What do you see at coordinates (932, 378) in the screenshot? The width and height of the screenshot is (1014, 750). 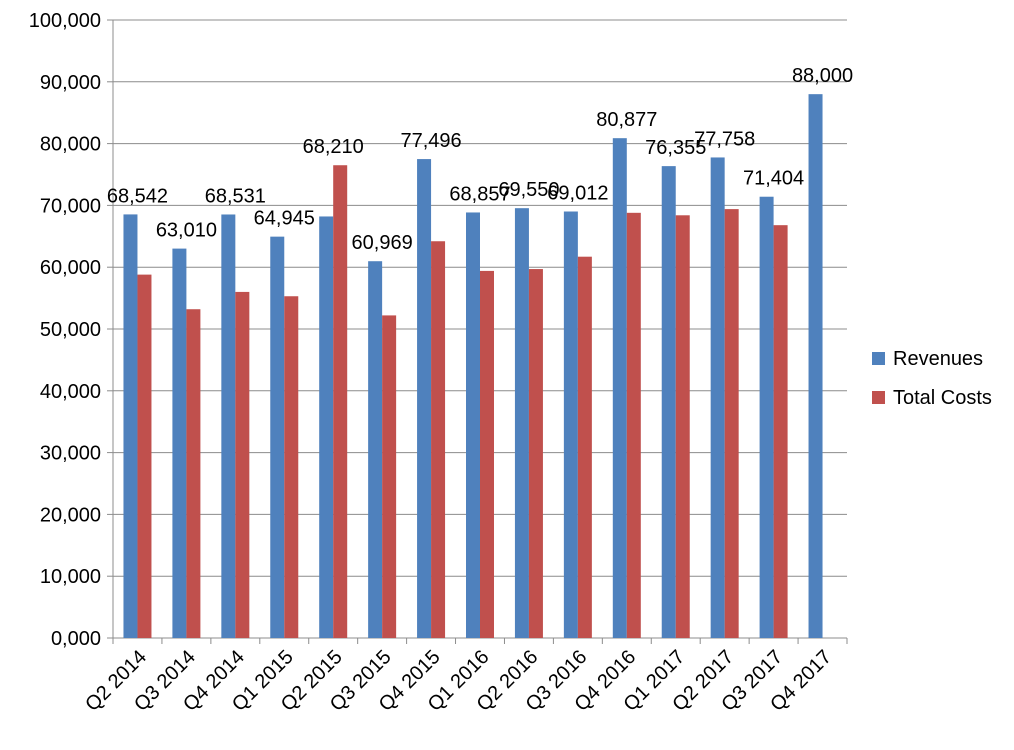 I see `legend: Revenues Total Costs` at bounding box center [932, 378].